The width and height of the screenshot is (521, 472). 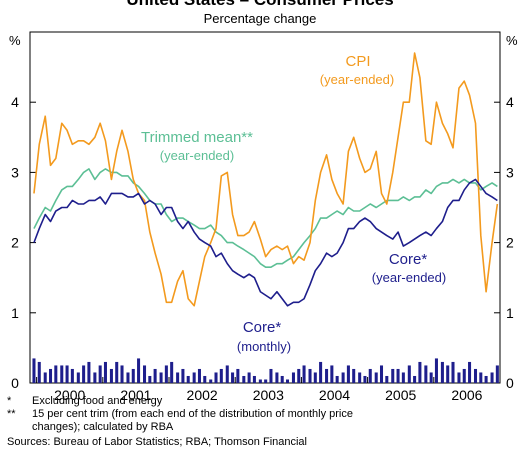 What do you see at coordinates (97, 401) in the screenshot?
I see `footnote-text: Excluding food and energy` at bounding box center [97, 401].